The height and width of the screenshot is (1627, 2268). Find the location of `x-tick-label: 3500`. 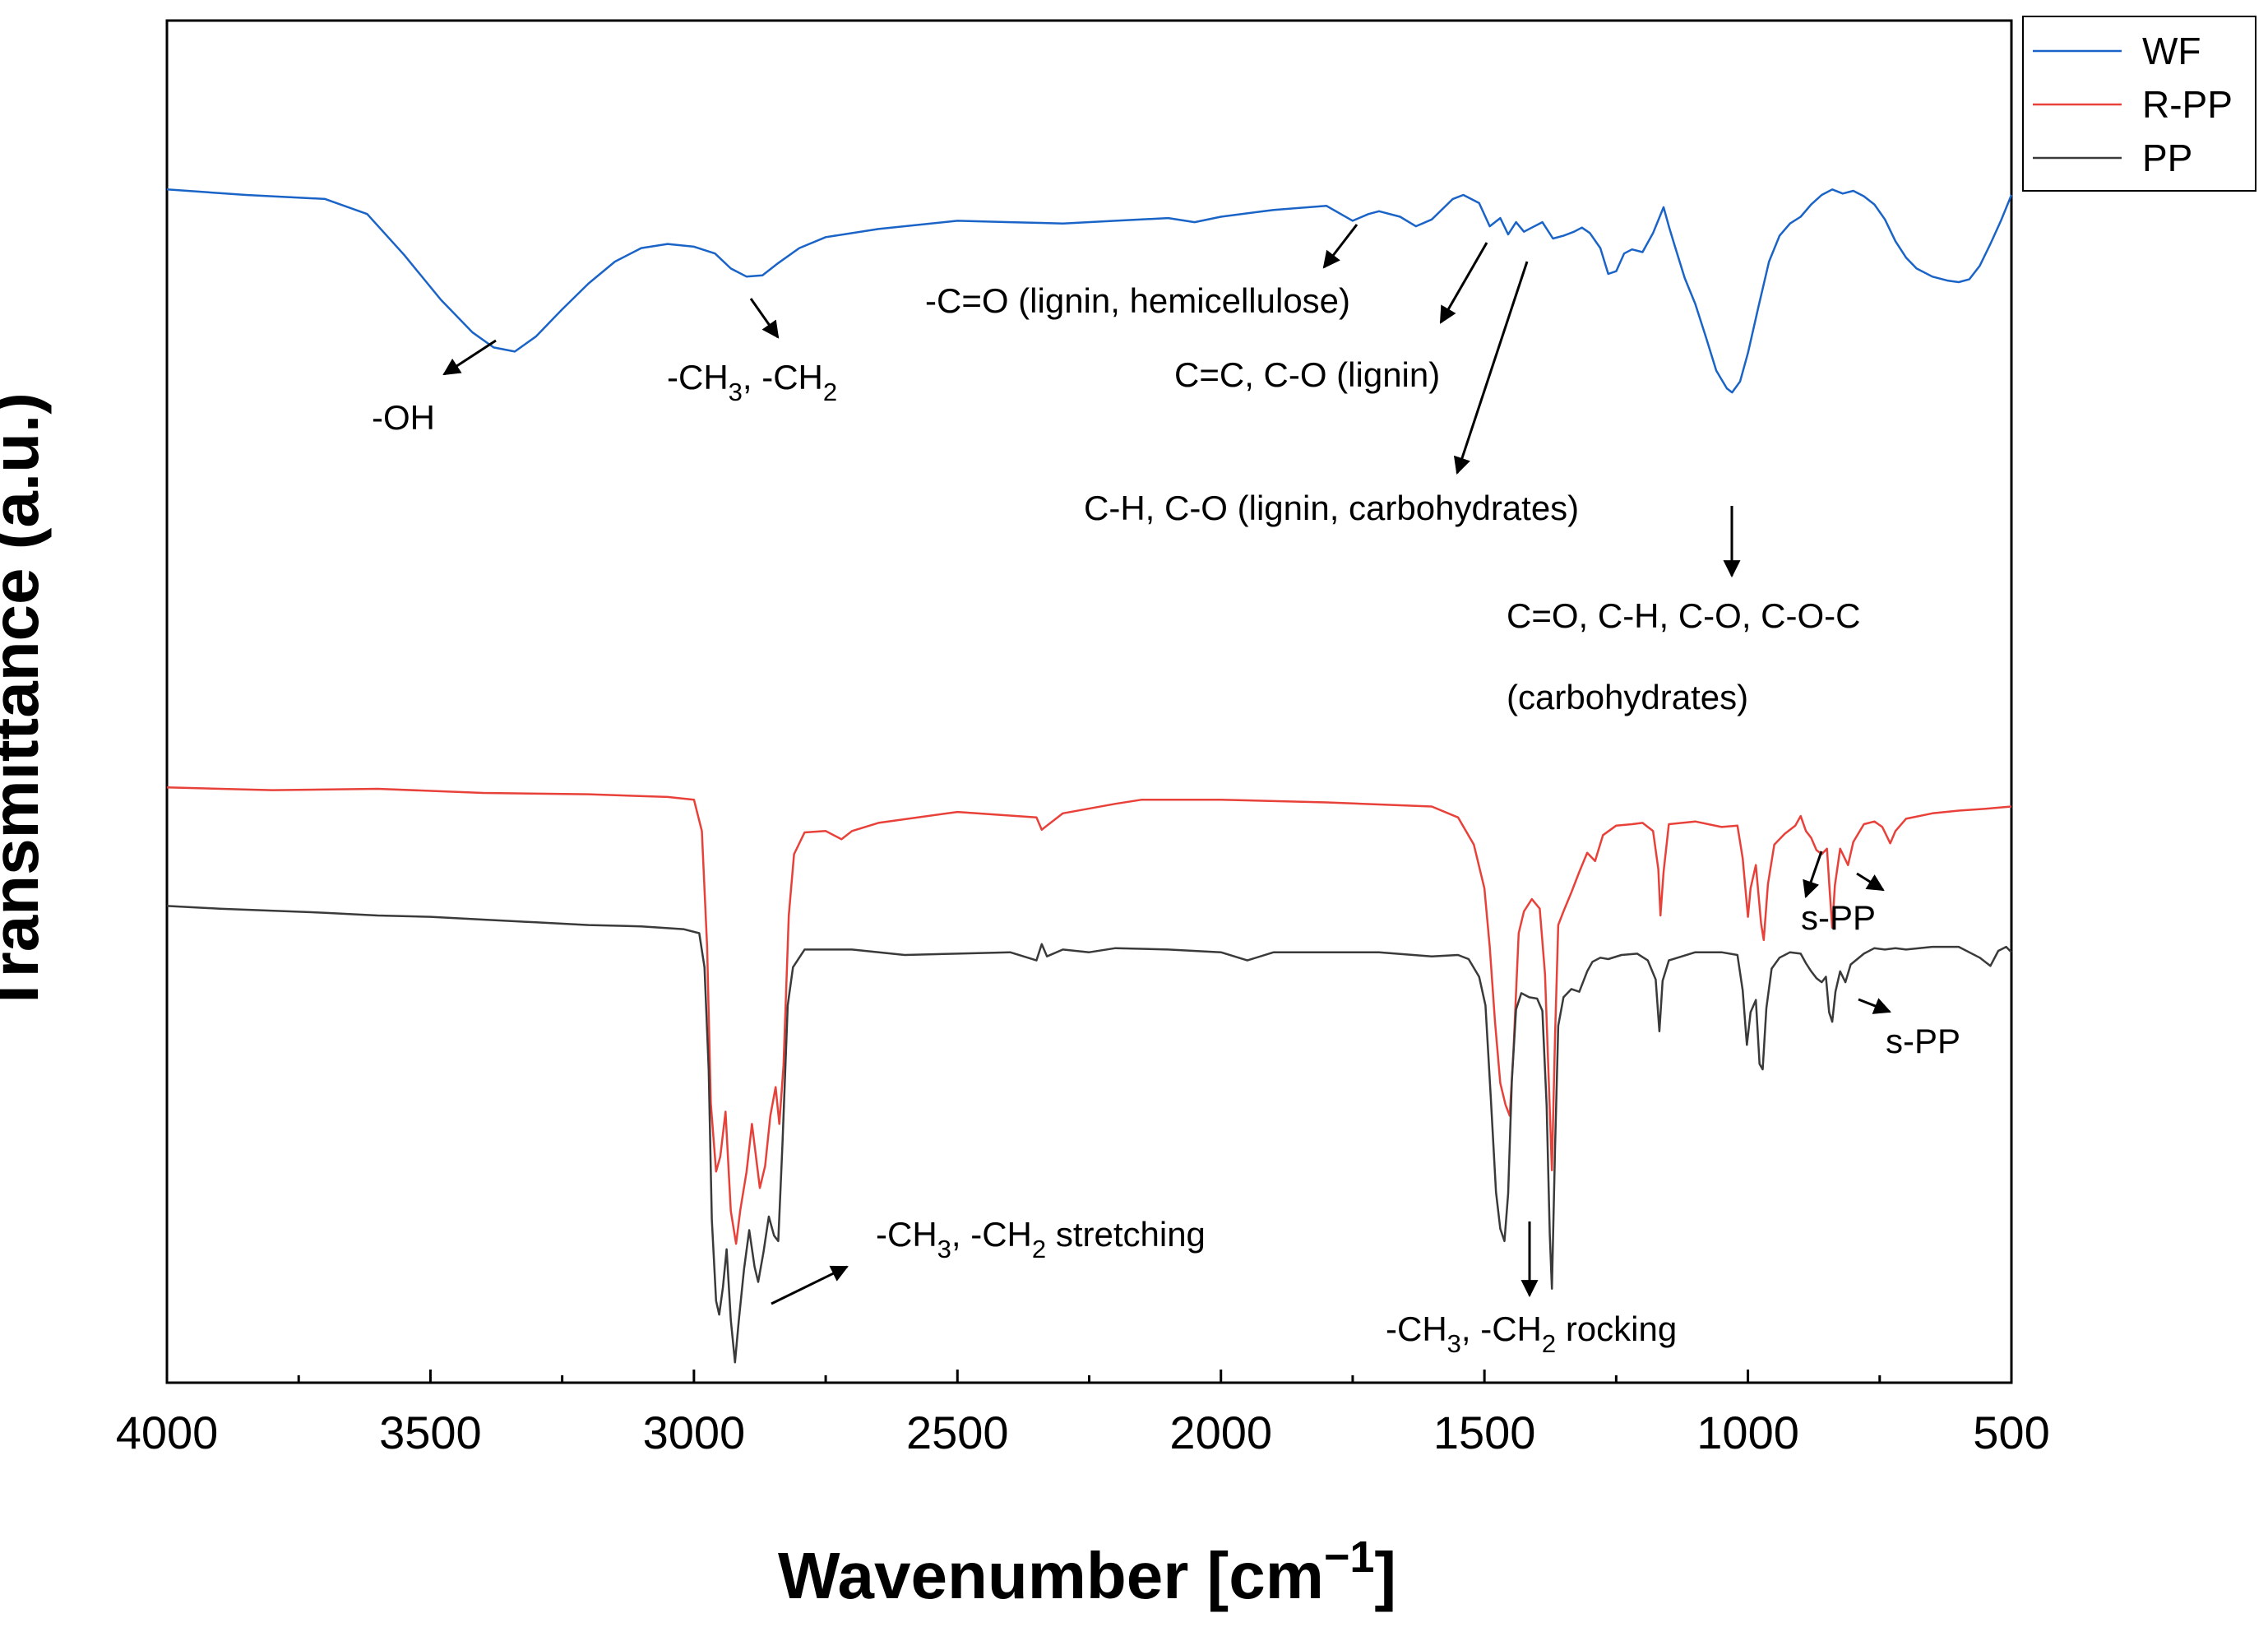

x-tick-label: 3500 is located at coordinates (430, 1432).